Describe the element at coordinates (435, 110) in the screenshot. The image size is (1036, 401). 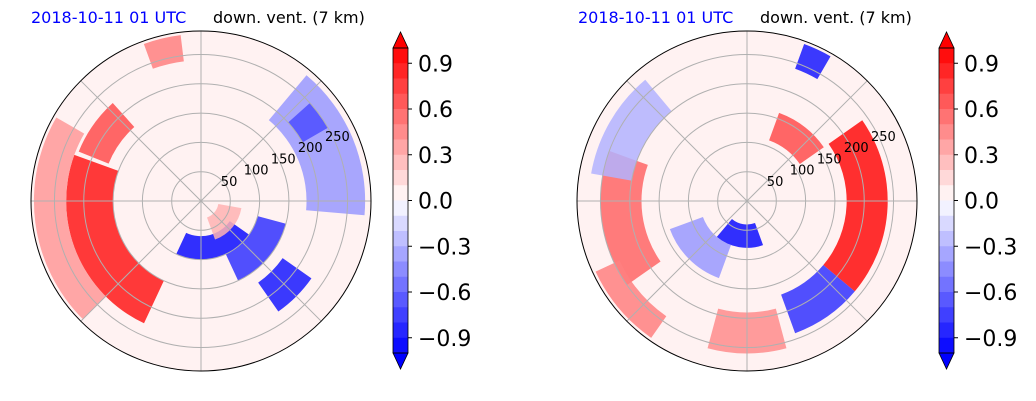
I see `panel-1-colorbar-tick-label: 0.6` at that location.